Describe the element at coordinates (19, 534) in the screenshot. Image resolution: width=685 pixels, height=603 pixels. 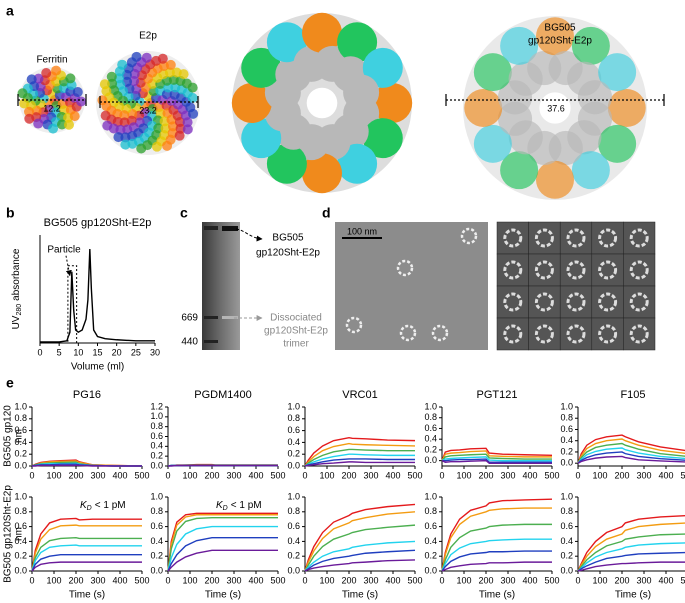
I see `y-axis-label: nm` at that location.